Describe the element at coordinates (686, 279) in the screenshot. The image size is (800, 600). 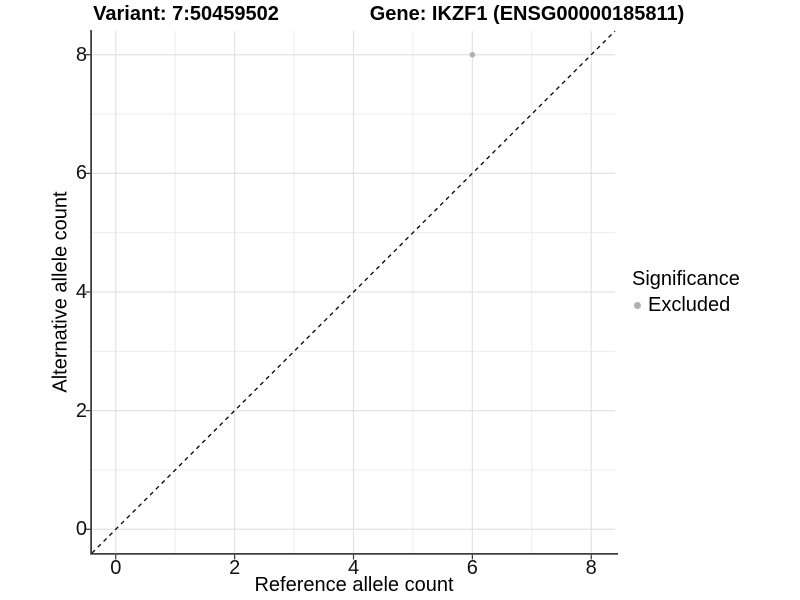
I see `legend-title: Significance` at that location.